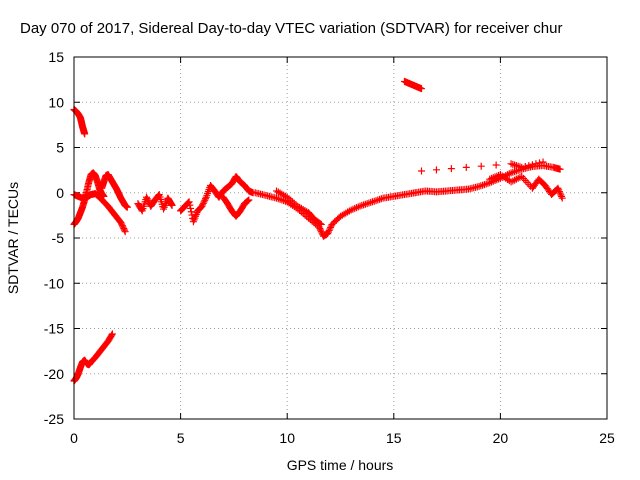 Image resolution: width=640 pixels, height=480 pixels. Describe the element at coordinates (335, 214) in the screenshot. I see `series-arc-trough` at that location.